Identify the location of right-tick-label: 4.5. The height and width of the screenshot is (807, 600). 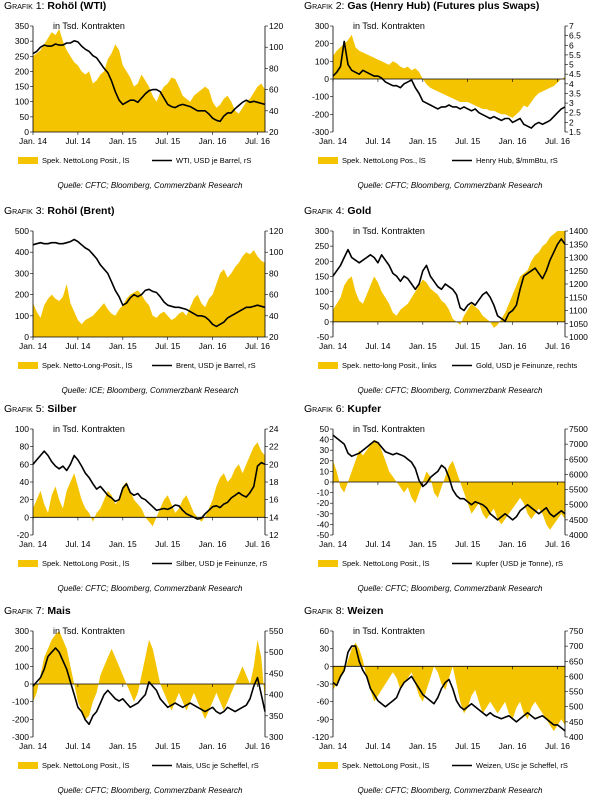
(575, 74).